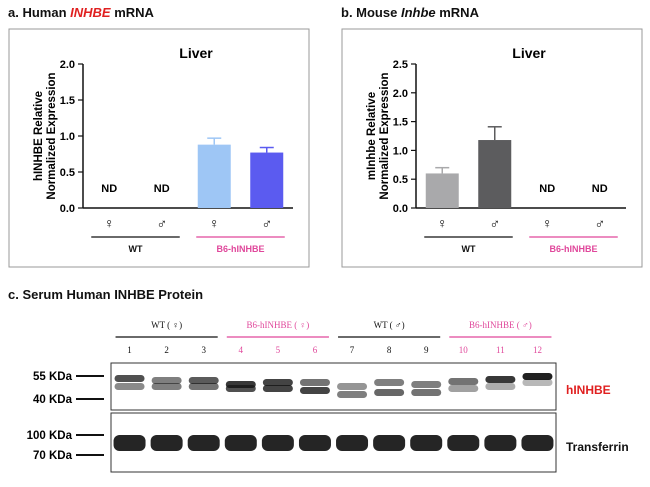  I want to click on marker-55kda-label: 55 KDa, so click(53, 377).